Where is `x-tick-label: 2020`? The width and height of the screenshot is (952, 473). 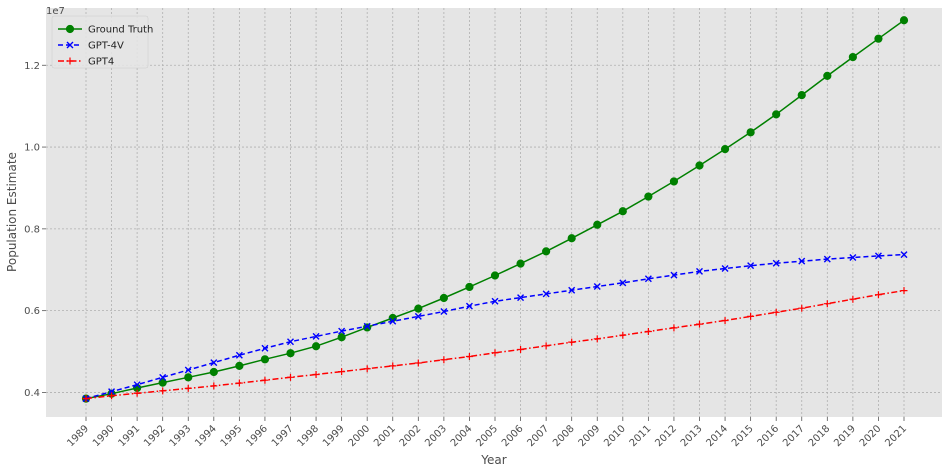 x-tick-label: 2020 is located at coordinates (871, 436).